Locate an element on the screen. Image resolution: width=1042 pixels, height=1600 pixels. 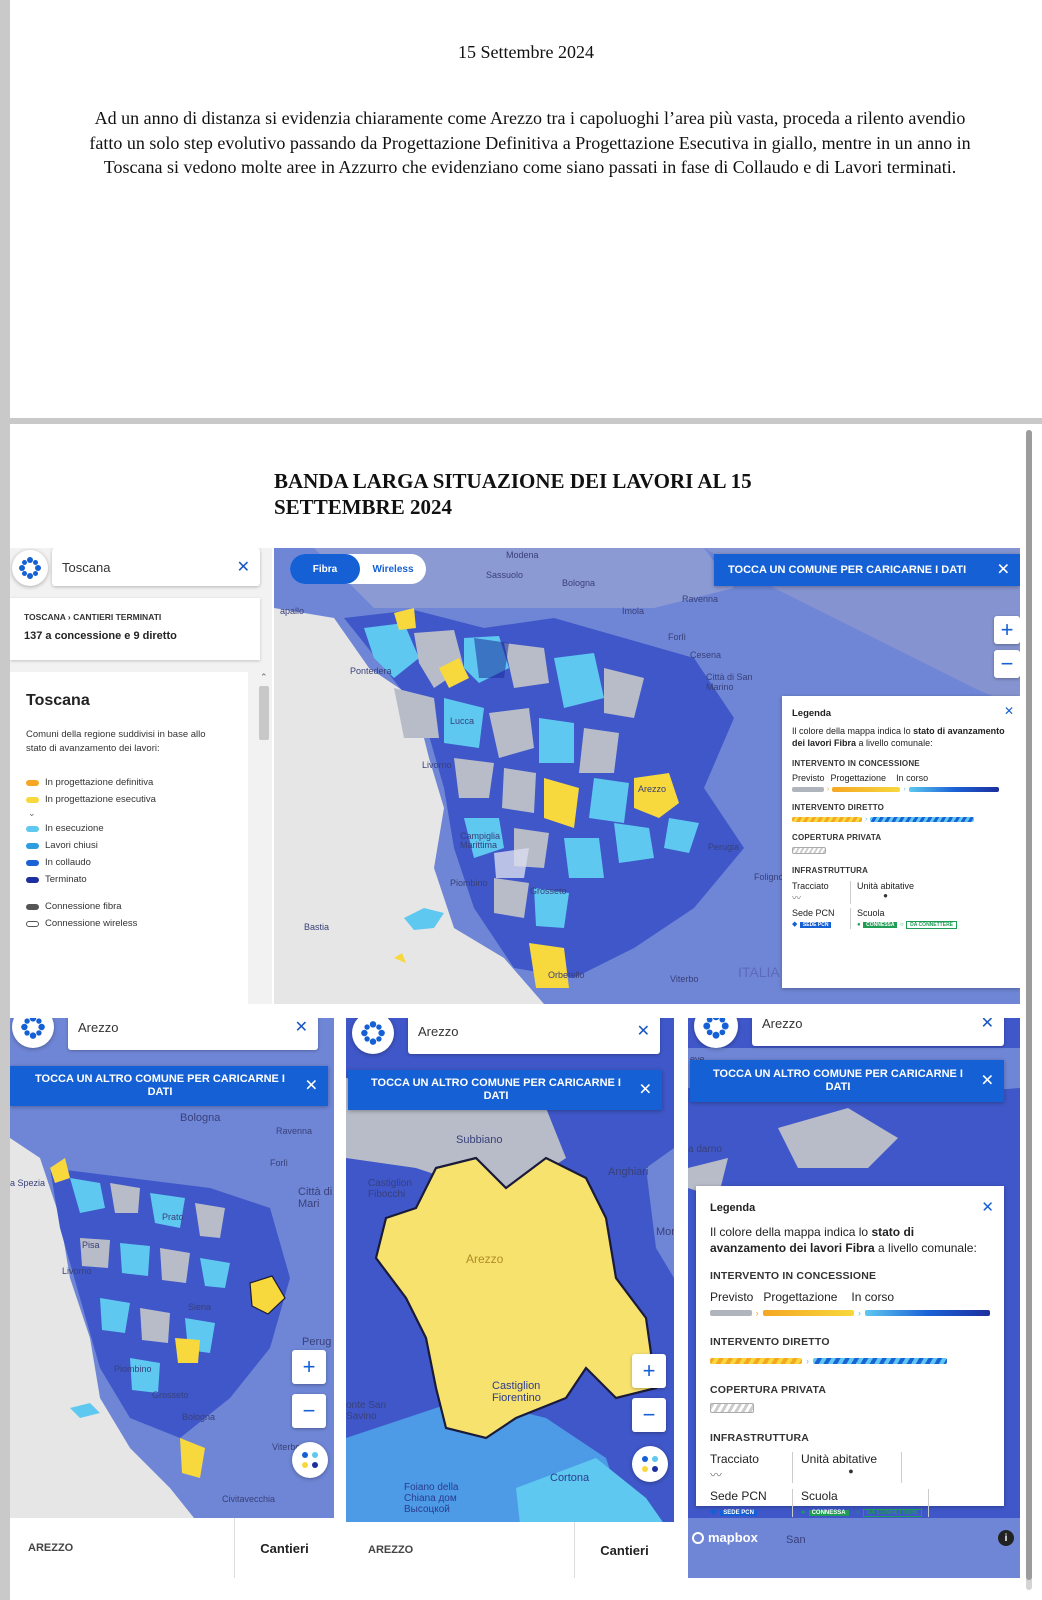
comune-name-s1: AREZZO is located at coordinates (51, 1548).